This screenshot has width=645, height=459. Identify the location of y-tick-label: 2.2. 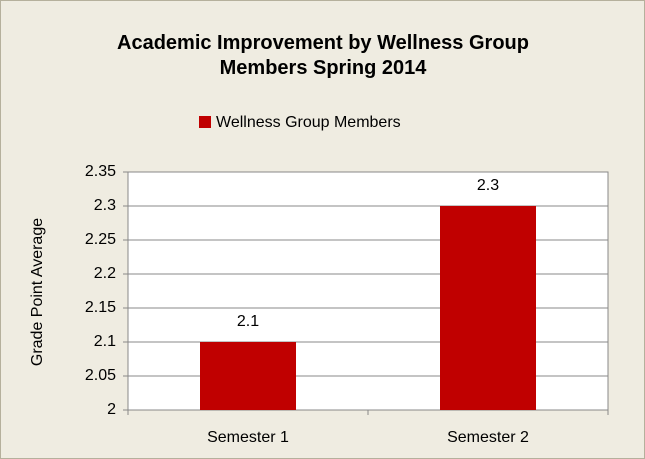
(105, 273).